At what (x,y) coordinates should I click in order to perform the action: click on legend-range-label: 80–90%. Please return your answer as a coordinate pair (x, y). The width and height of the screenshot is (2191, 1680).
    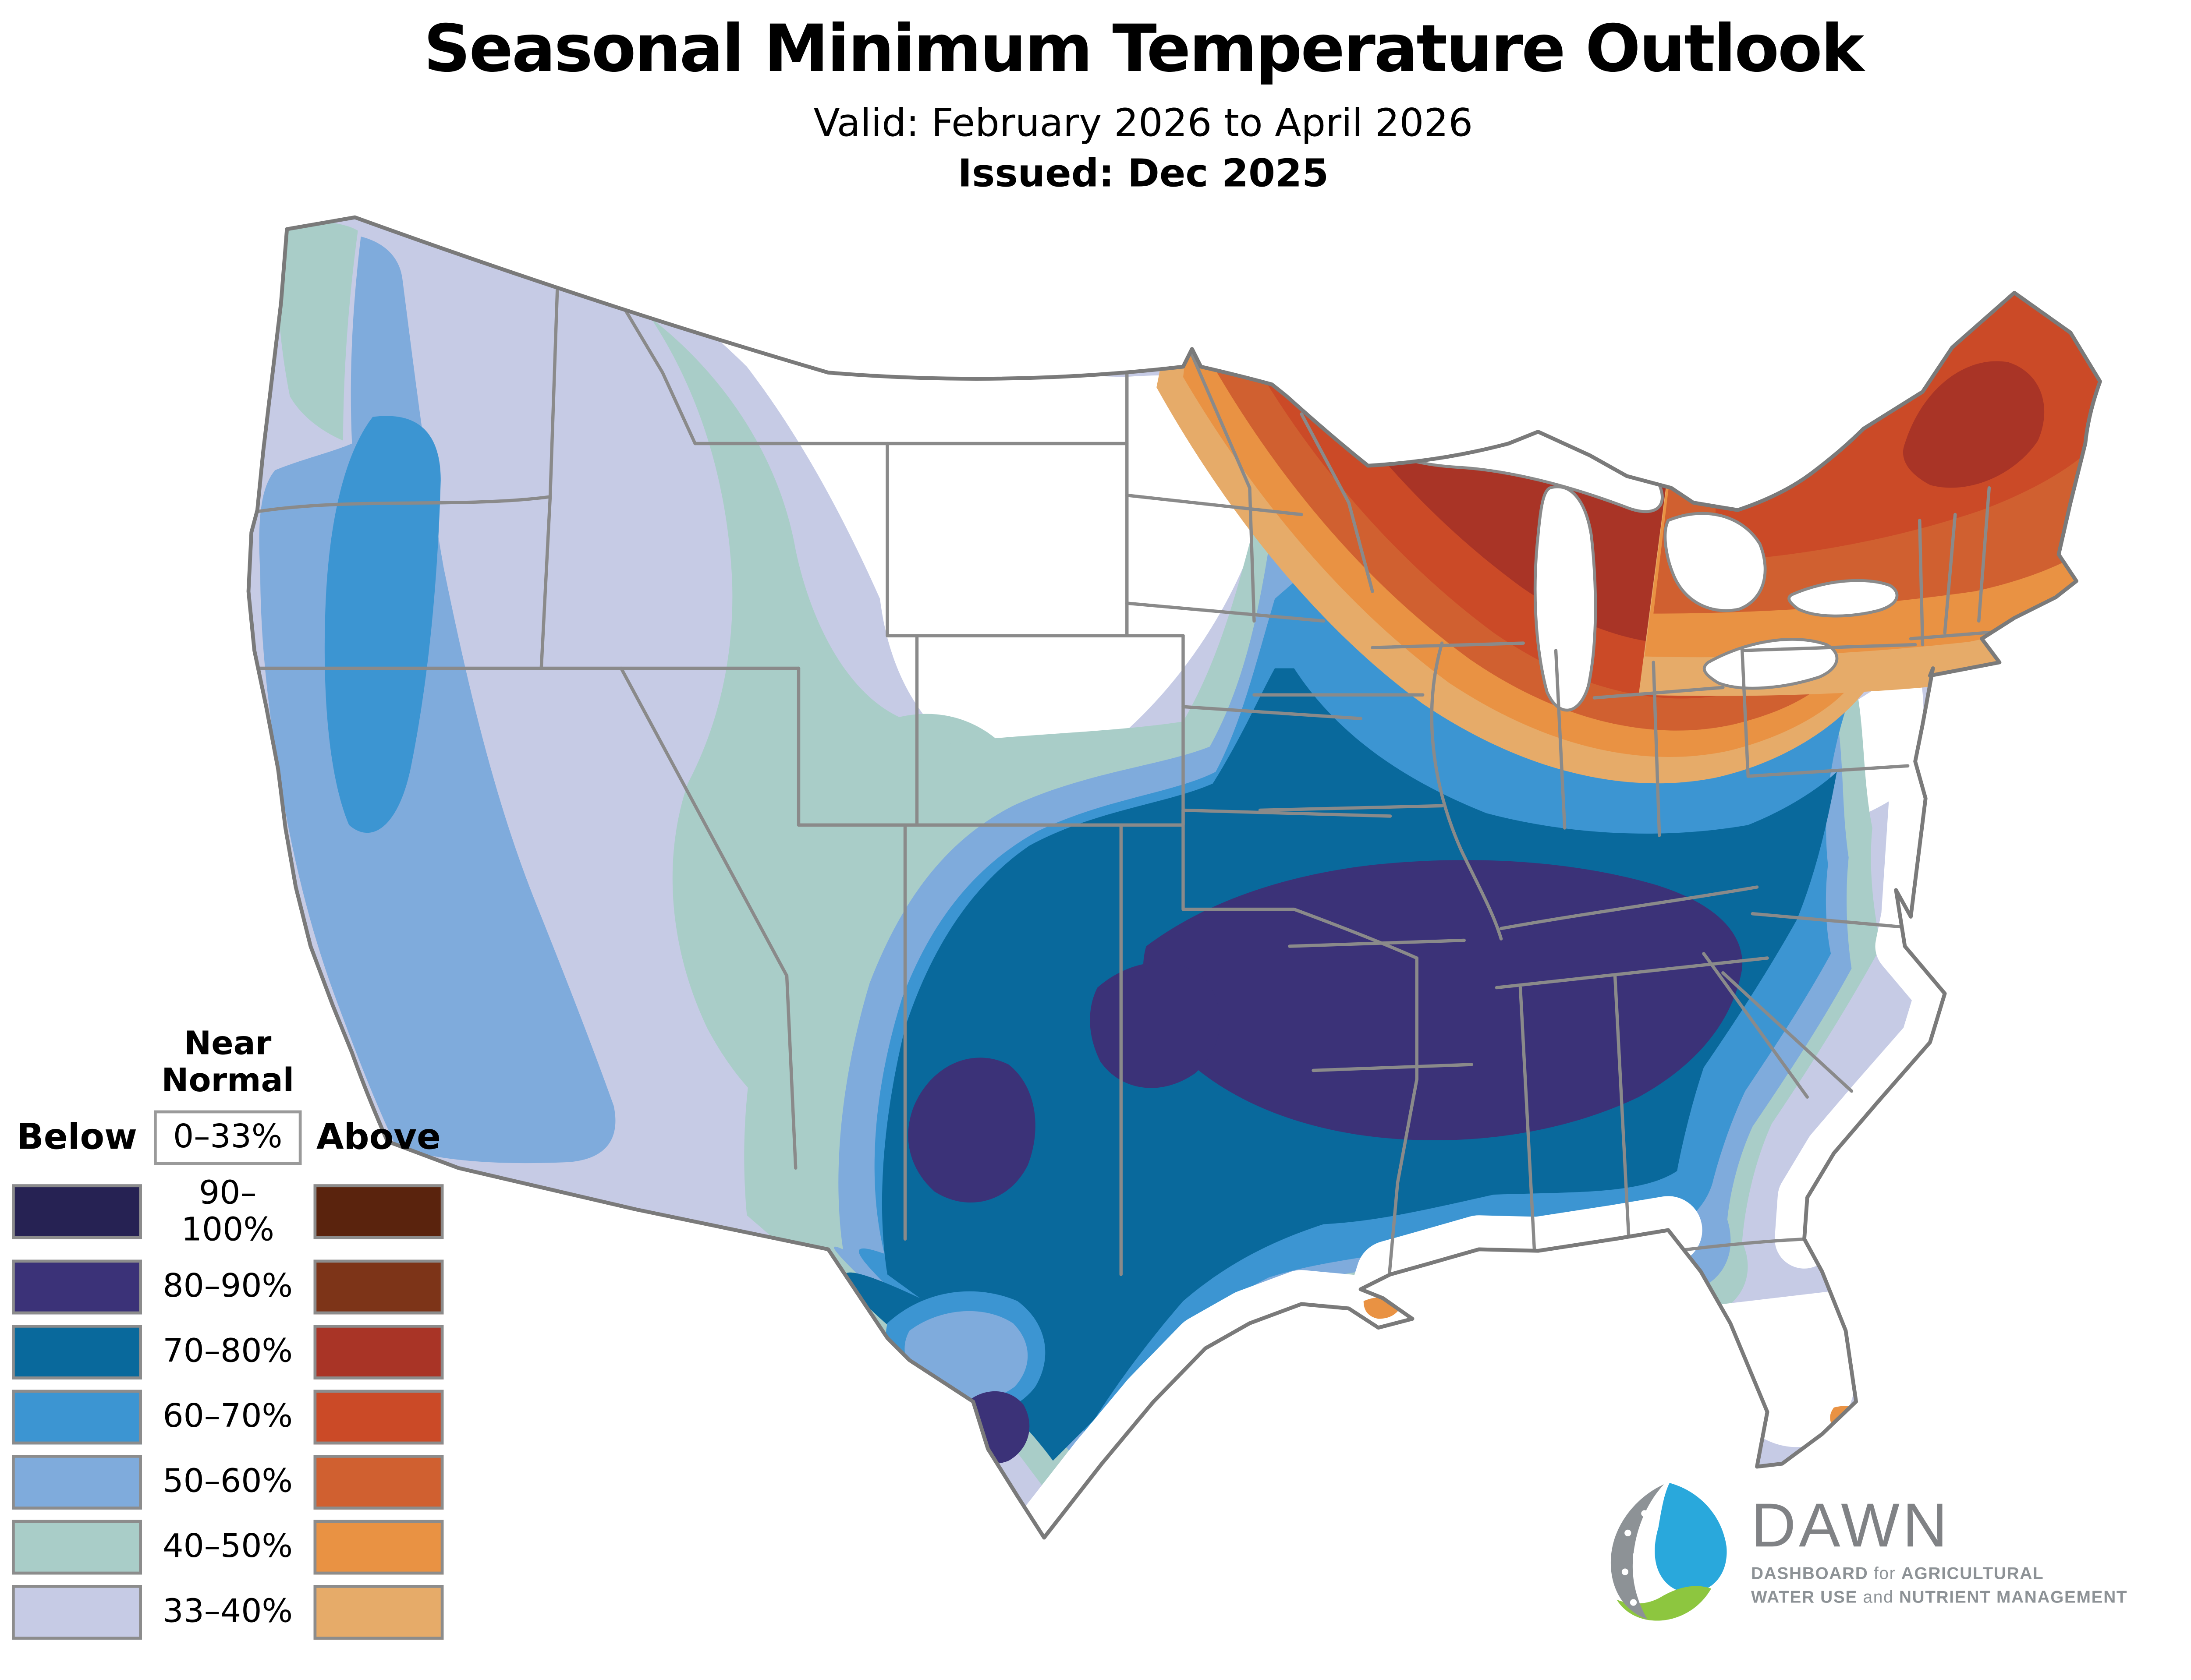
    Looking at the image, I should click on (228, 1286).